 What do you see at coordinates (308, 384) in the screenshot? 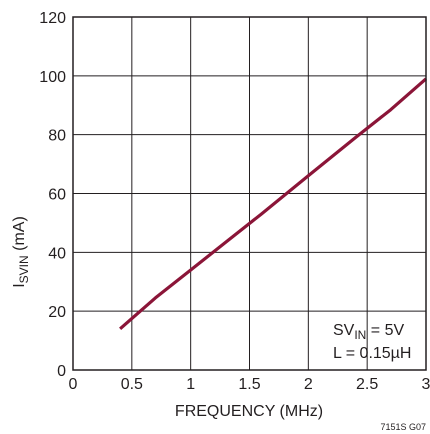
I see `x-tick-label: 2` at bounding box center [308, 384].